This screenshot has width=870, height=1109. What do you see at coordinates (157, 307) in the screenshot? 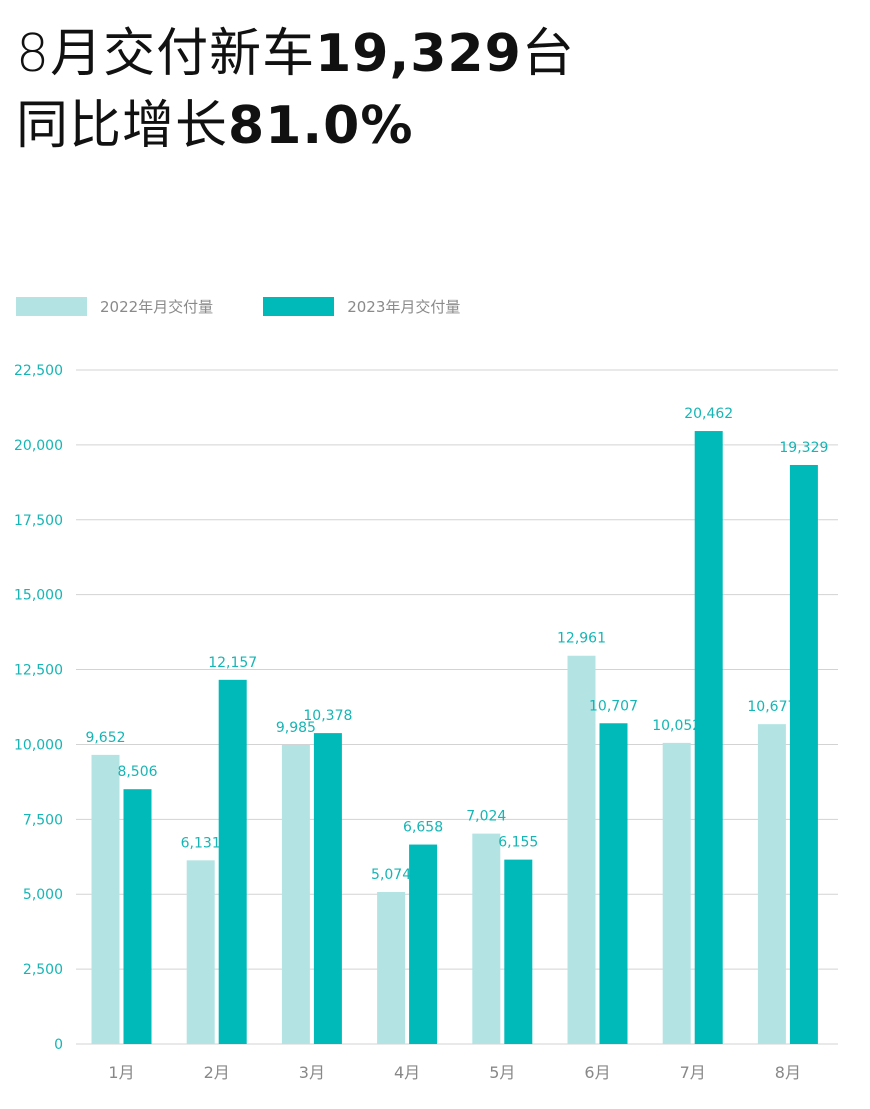
I see `legend-label-2022: 2022年月交付量` at bounding box center [157, 307].